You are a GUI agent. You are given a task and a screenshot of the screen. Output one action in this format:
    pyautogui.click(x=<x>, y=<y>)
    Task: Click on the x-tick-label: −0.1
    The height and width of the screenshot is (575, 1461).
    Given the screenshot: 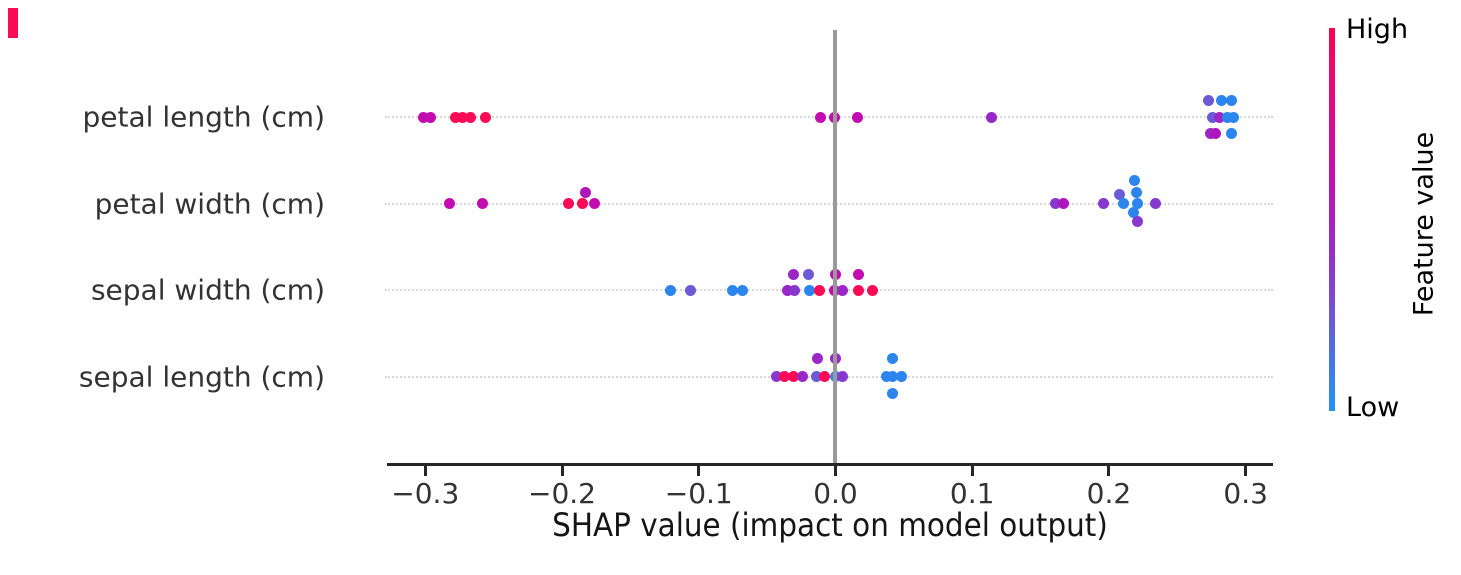 What is the action you would take?
    pyautogui.click(x=698, y=493)
    